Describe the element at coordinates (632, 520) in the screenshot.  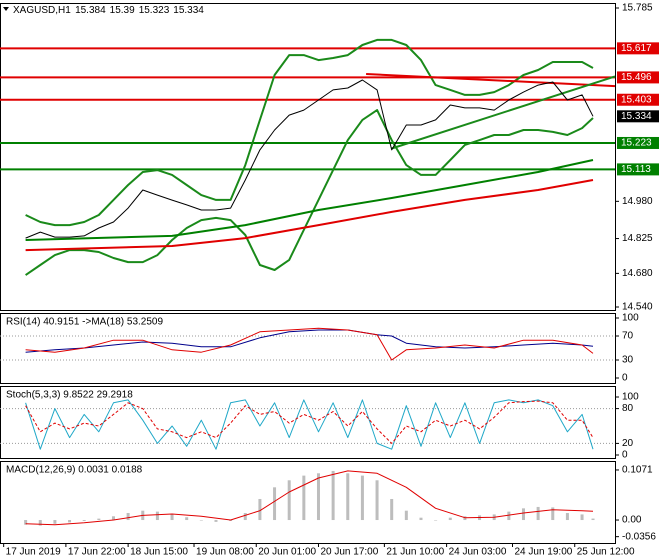
I see `y-tick-label: 0.00` at that location.